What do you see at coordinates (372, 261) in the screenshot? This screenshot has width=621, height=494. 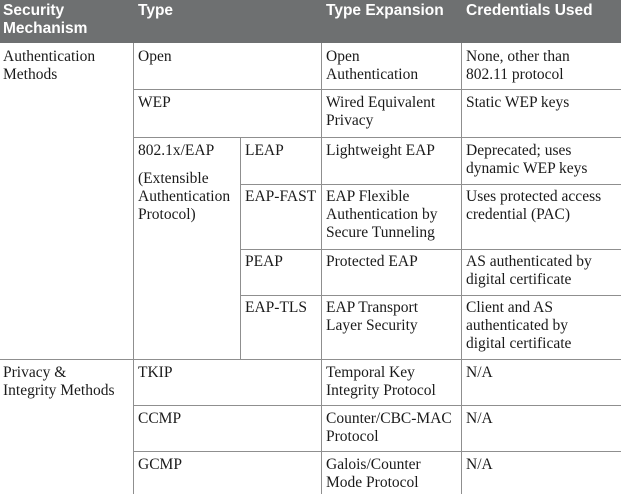 I see `expansion-cell: Protected EAP` at bounding box center [372, 261].